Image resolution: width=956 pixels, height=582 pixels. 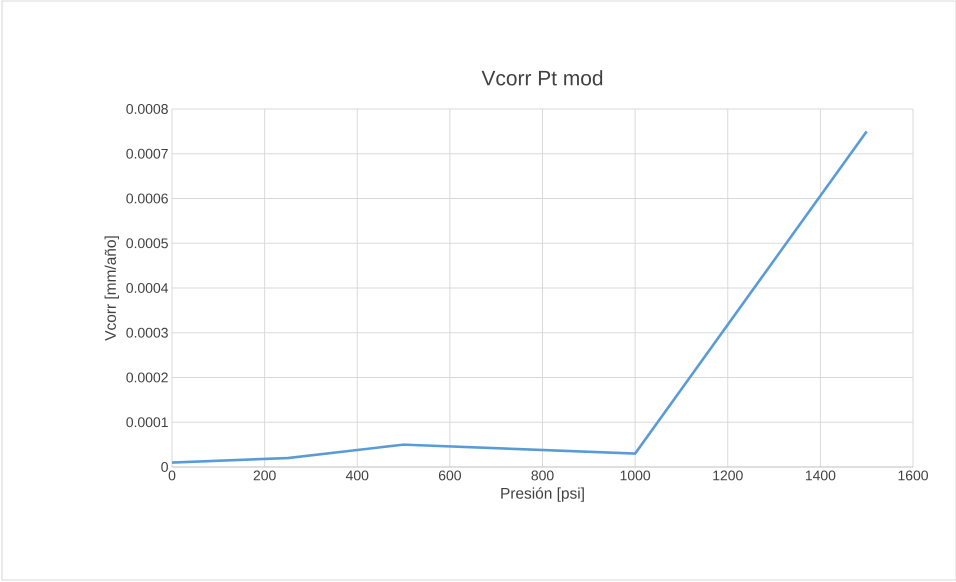 I want to click on y-tick-label: 0.0008, so click(x=147, y=109).